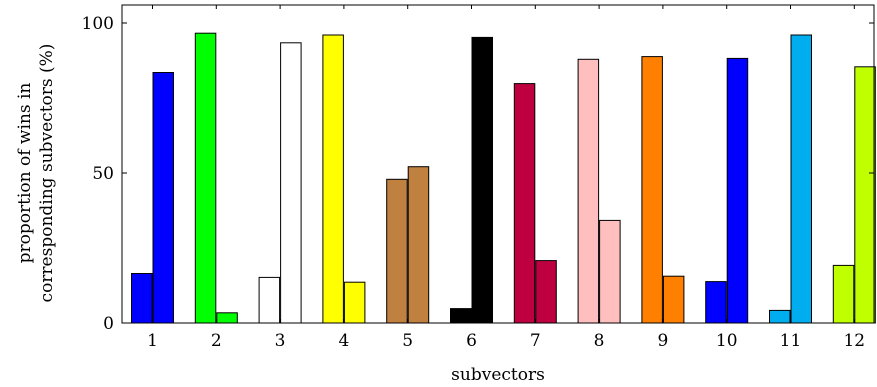  I want to click on x-axis-label: subvectors, so click(498, 375).